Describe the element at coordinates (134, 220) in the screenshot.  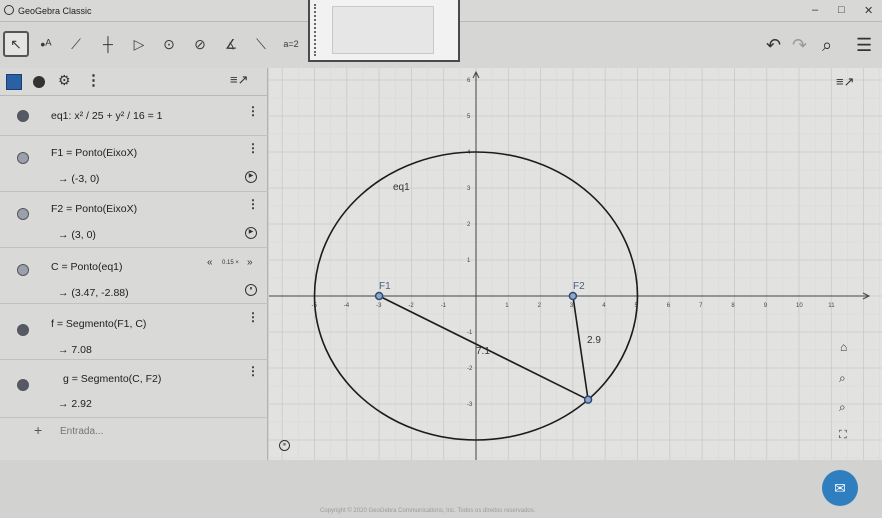
I see `algebra-row-f2: F2 = Ponto(EixoX) → (3, 0) ⋮ ▶` at that location.